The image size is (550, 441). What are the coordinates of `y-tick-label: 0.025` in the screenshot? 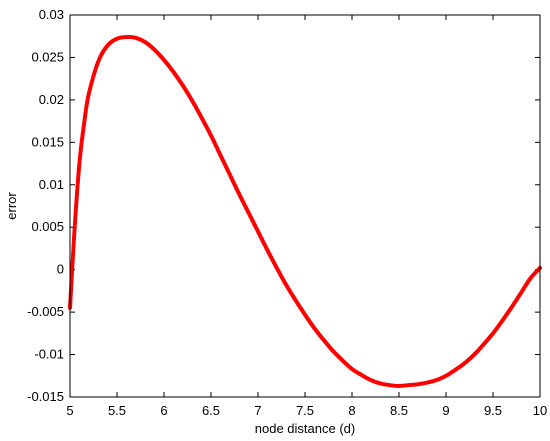 It's located at (47, 56).